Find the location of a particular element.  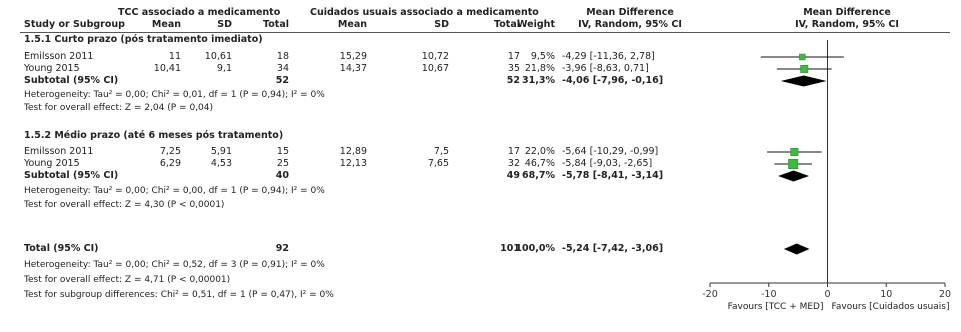

col-sd1: SD is located at coordinates (224, 24).